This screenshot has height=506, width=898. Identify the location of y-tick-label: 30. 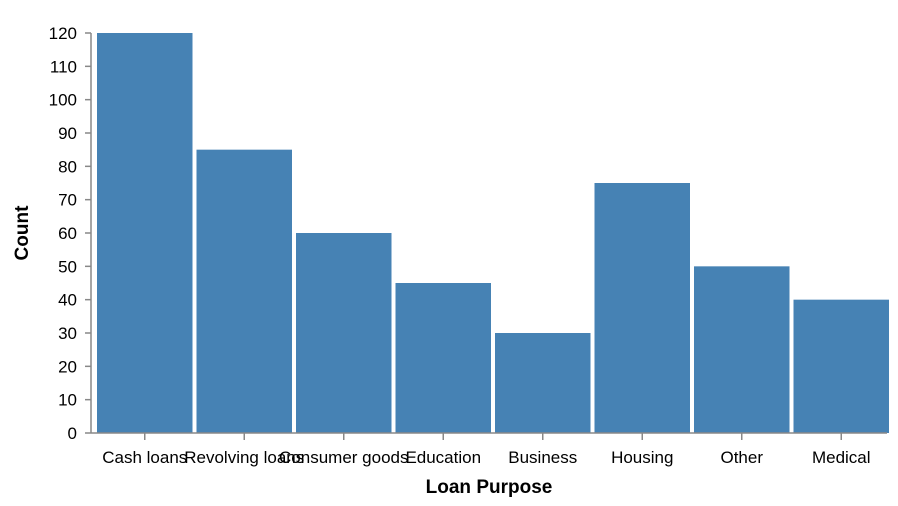
(67, 333).